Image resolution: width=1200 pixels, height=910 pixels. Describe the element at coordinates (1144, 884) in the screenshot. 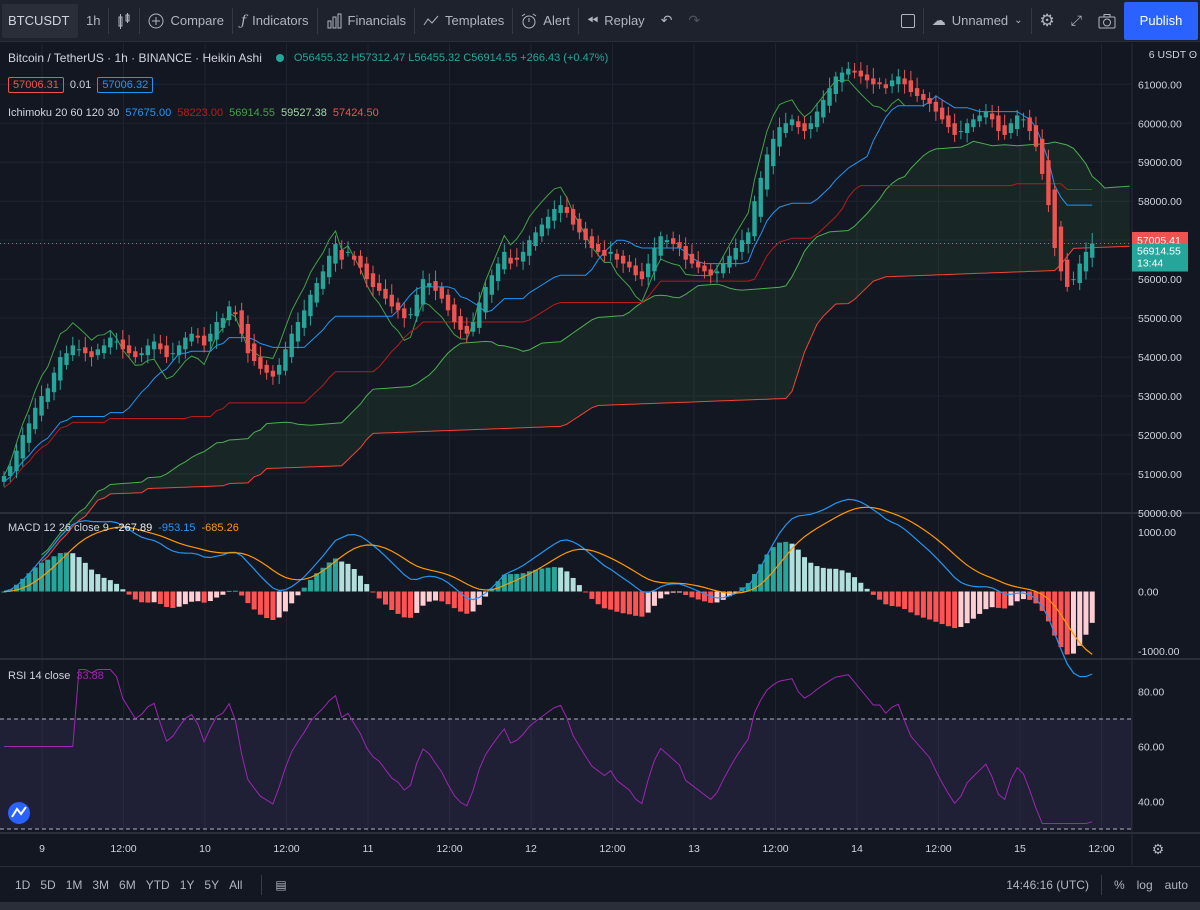

I see `log-scale-toggle: log` at that location.